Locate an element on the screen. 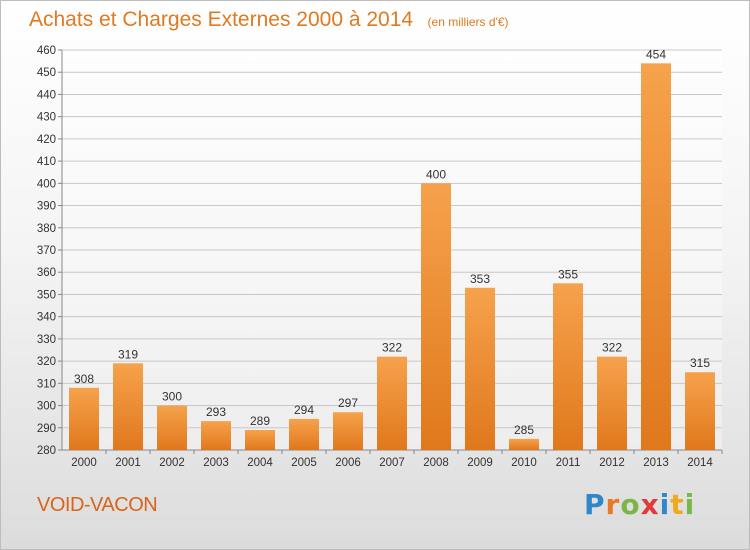  y-tick-label: 390 is located at coordinates (46, 207).